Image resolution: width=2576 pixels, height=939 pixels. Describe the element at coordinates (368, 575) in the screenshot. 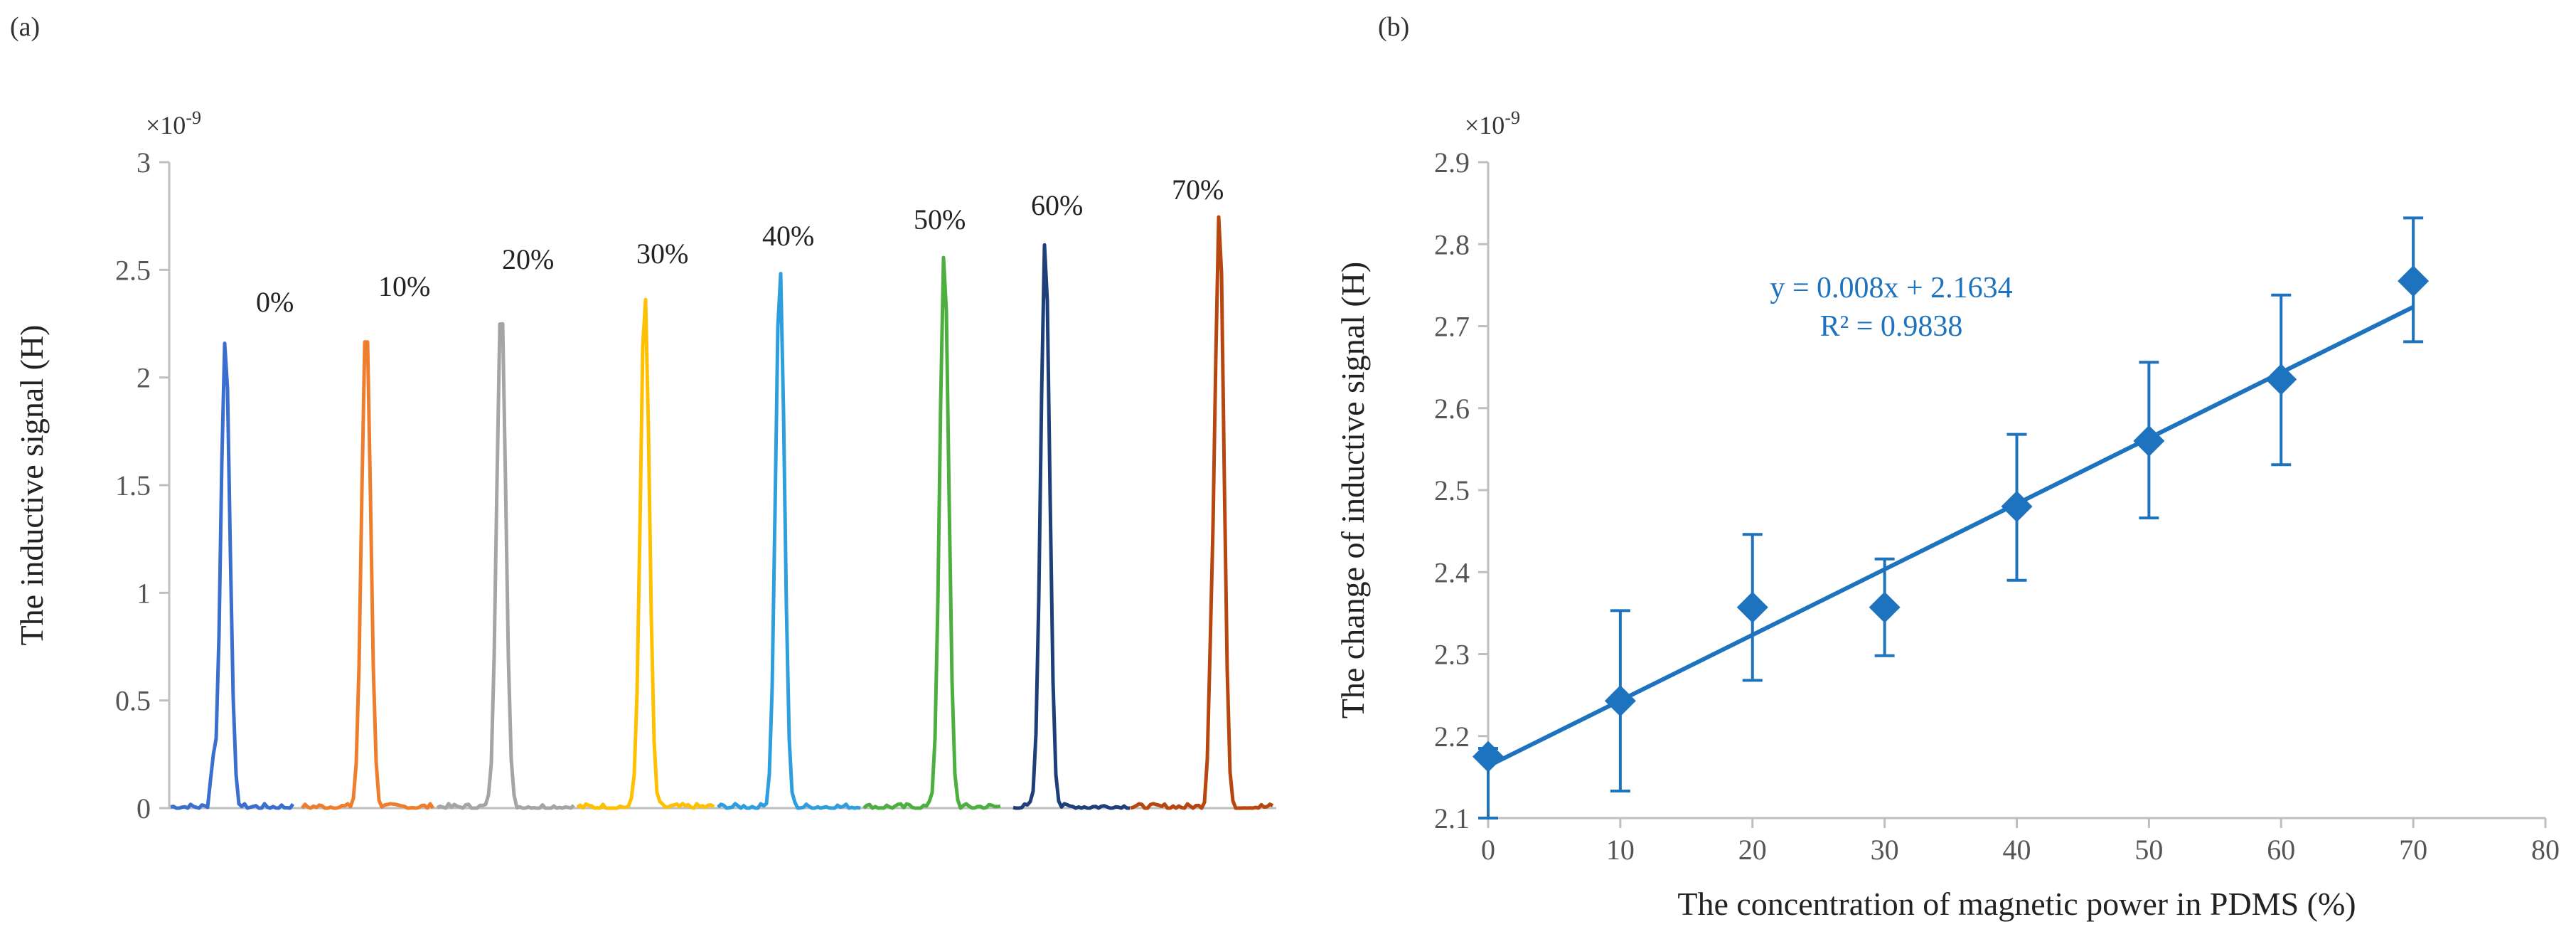

I see `chart-a-series-10-percent` at that location.